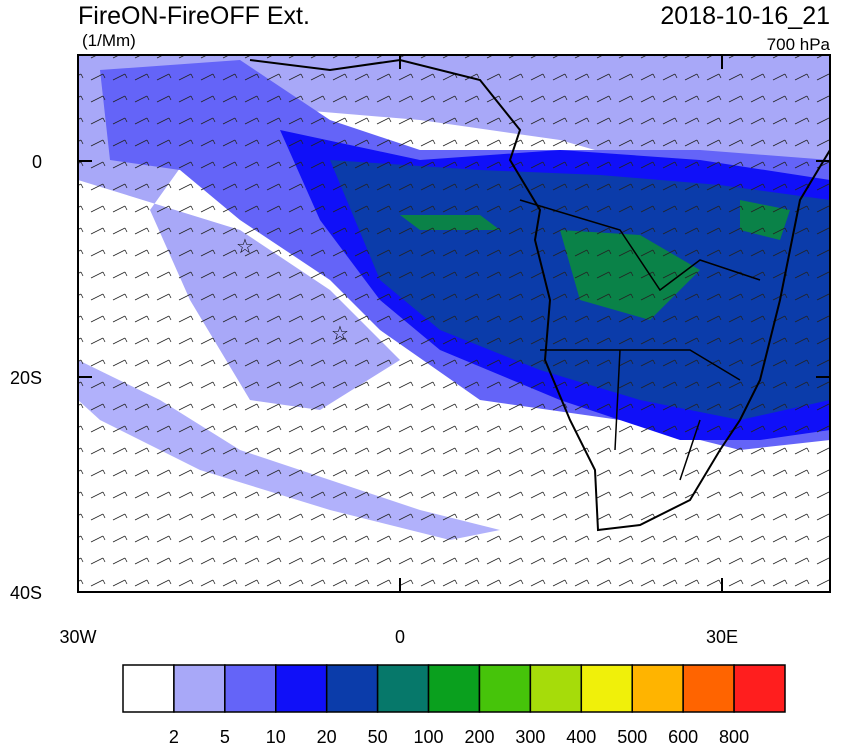  What do you see at coordinates (734, 737) in the screenshot?
I see `colorbar-label: 800` at bounding box center [734, 737].